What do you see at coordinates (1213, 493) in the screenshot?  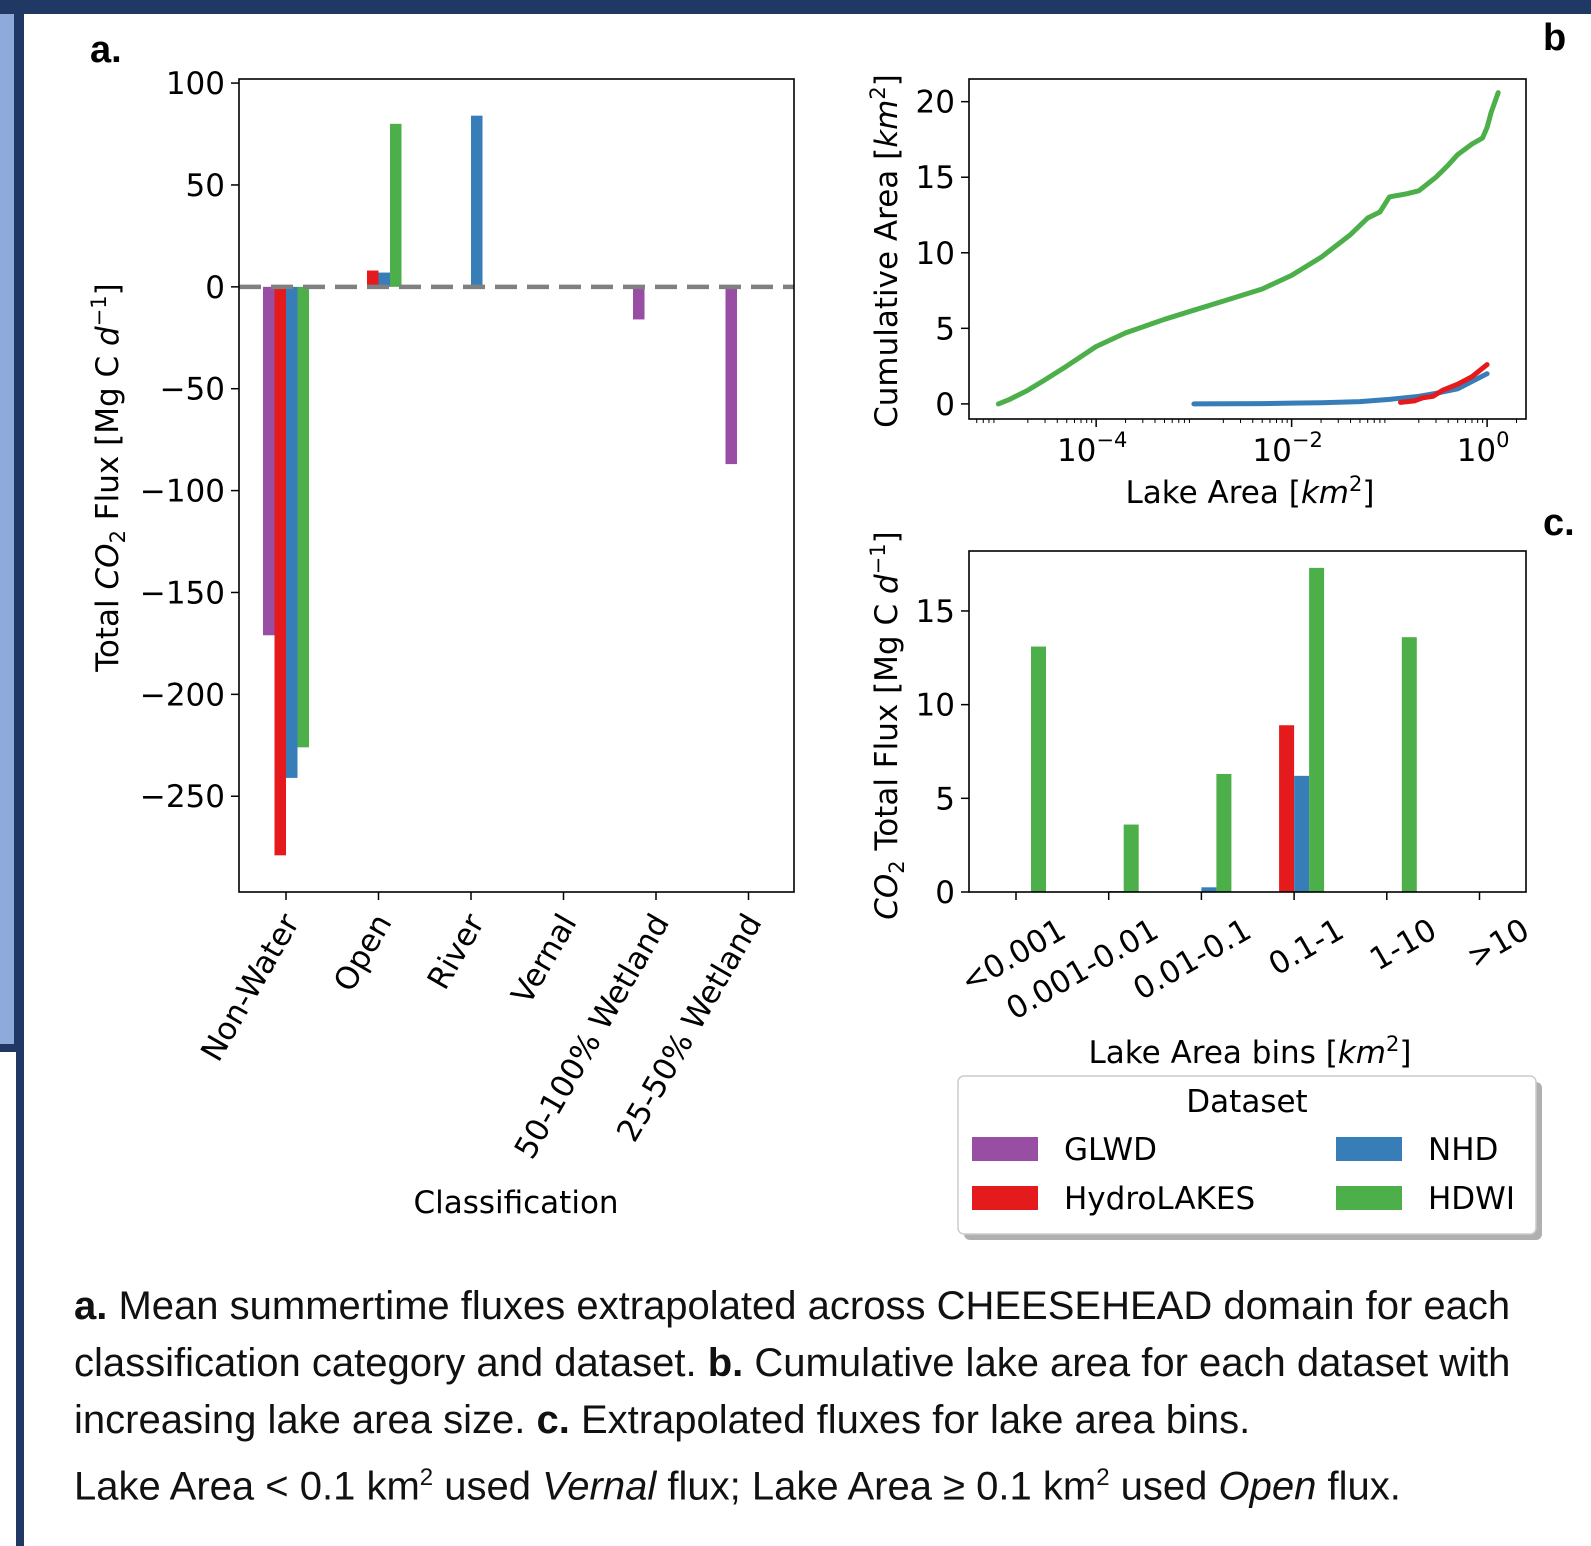 I see `xlabel-b-pre: Lake Area [` at bounding box center [1213, 493].